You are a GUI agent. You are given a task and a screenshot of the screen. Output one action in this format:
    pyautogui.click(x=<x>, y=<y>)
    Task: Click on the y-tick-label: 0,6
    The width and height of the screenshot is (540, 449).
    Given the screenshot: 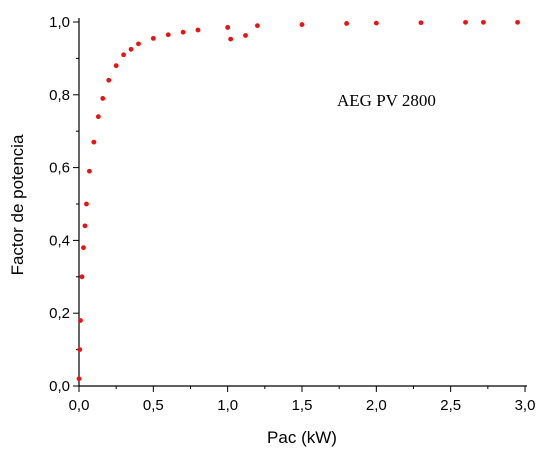 What is the action you would take?
    pyautogui.click(x=59, y=168)
    